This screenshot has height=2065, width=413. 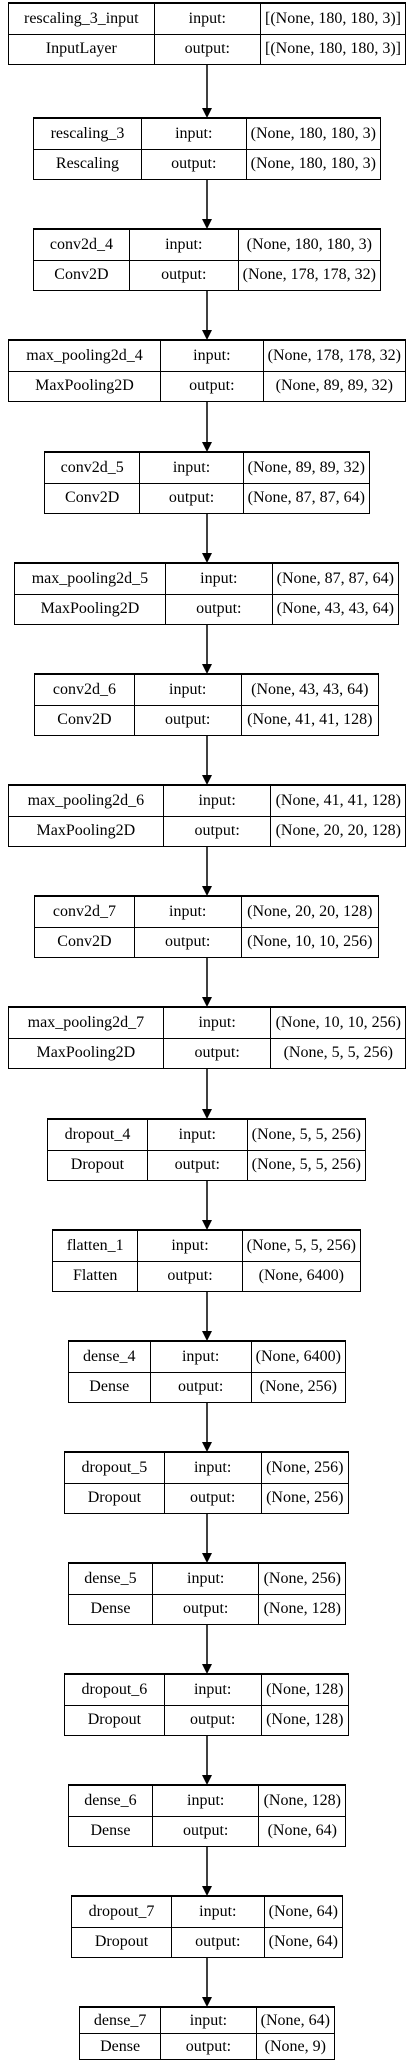 What do you see at coordinates (337, 801) in the screenshot?
I see `input-shape: (None, 41, 41, 128)` at bounding box center [337, 801].